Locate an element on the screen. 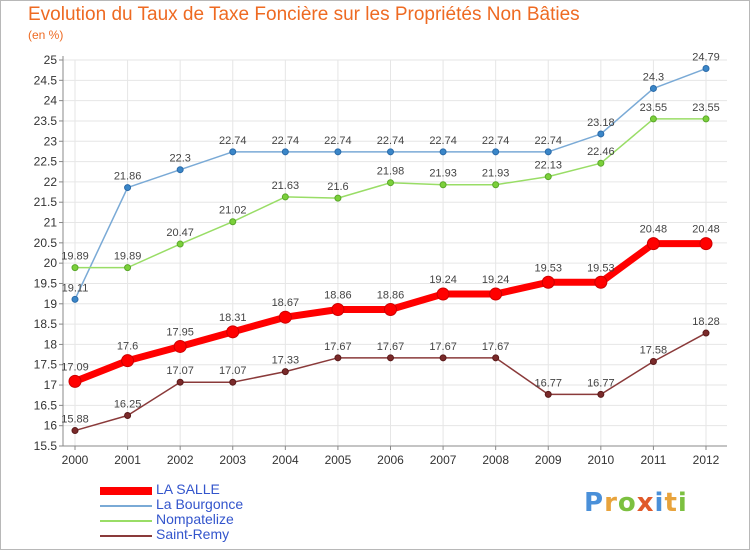 The width and height of the screenshot is (750, 550). y-tick-label: 19.5 is located at coordinates (46, 283).